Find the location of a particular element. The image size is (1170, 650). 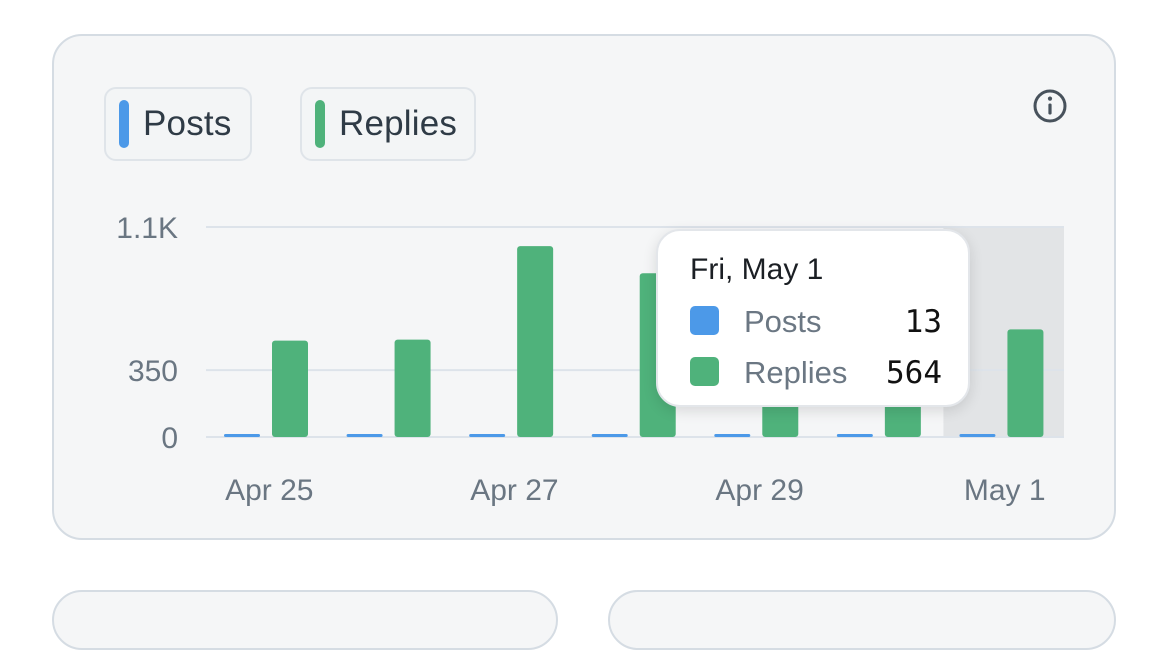

tooltip-posts-label: Posts is located at coordinates (783, 321).